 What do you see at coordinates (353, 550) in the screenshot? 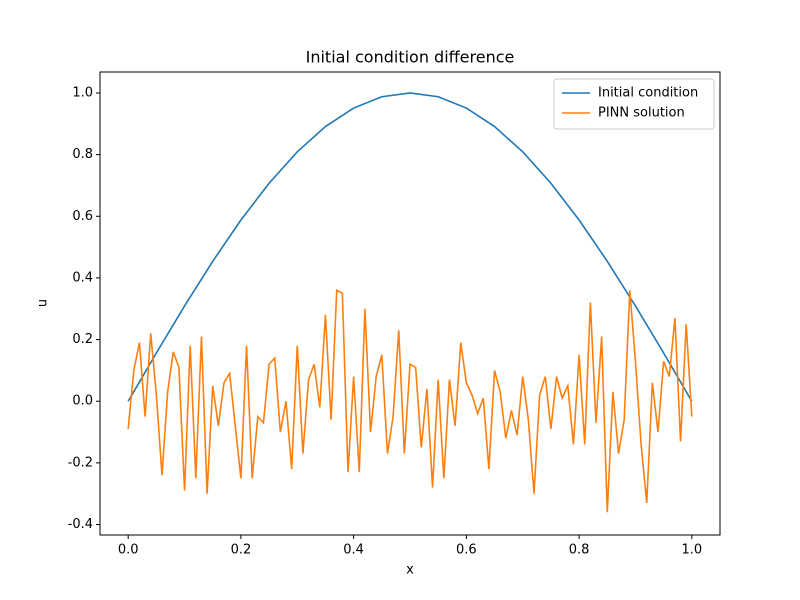
I see `x-tick-label: 0.4` at bounding box center [353, 550].